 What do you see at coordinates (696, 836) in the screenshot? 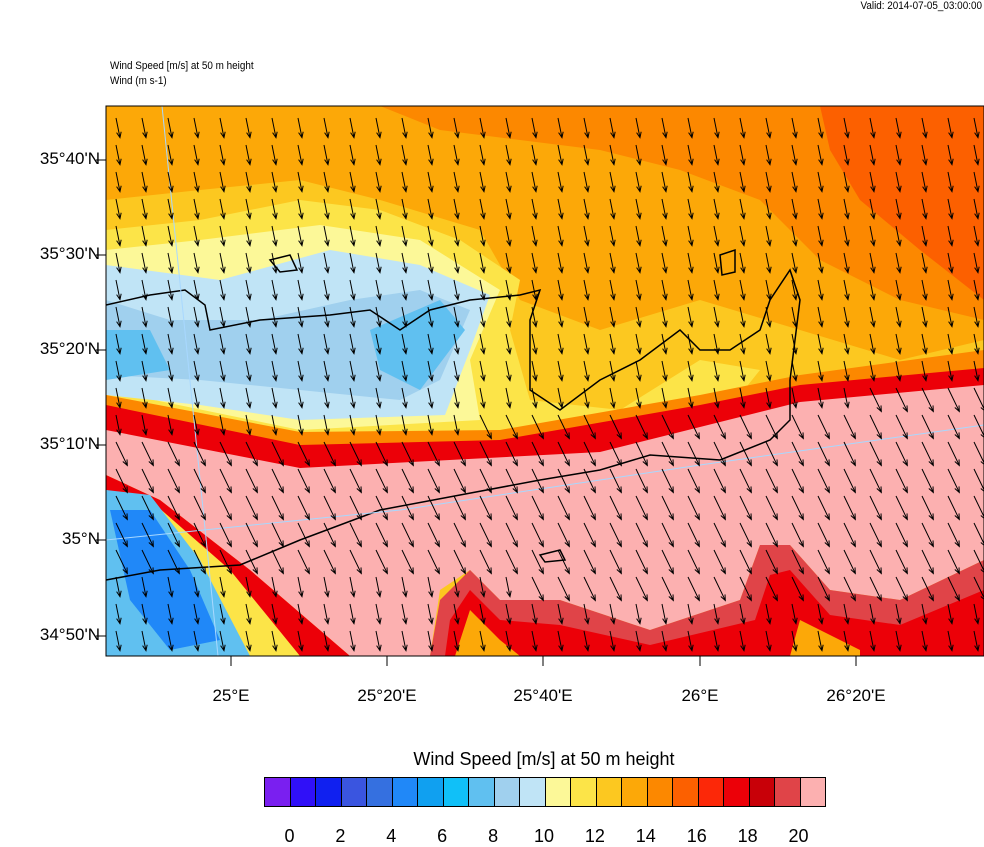
I see `colorbar-label: 16` at bounding box center [696, 836].